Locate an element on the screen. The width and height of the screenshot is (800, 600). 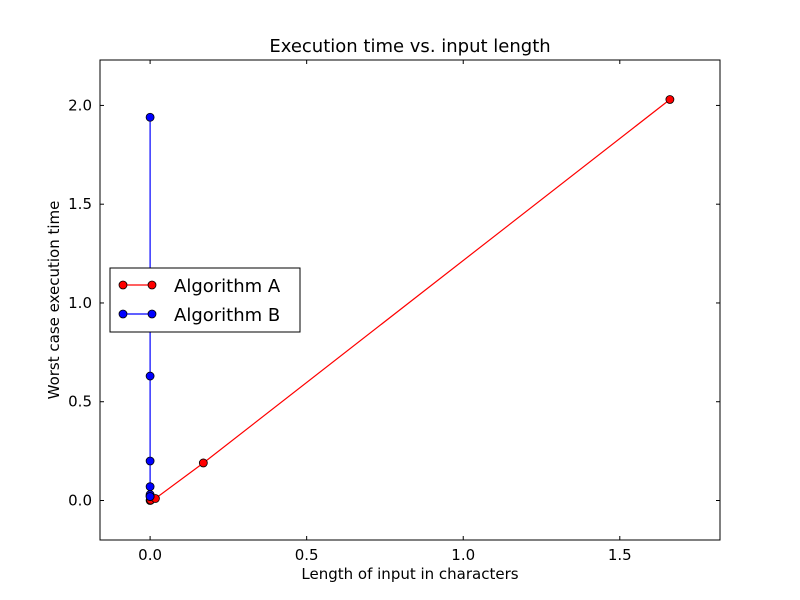
legend: Algorithm A Algorithm B is located at coordinates (205, 300).